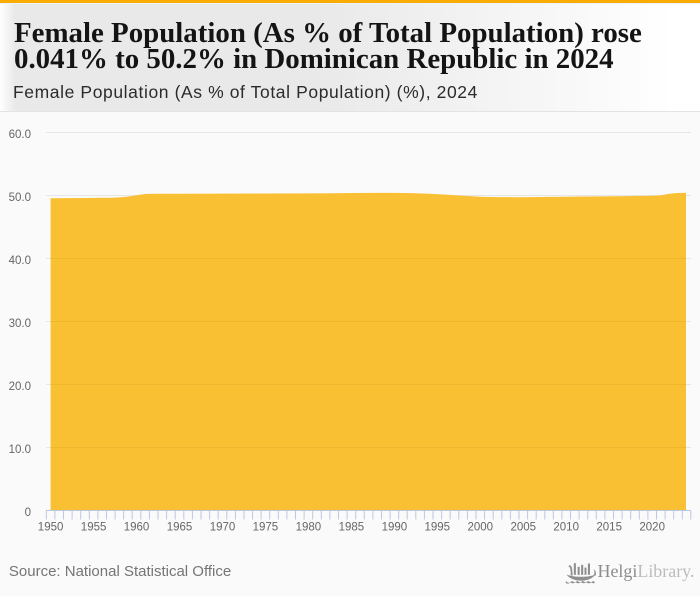 Image resolution: width=700 pixels, height=596 pixels. I want to click on svg-text: 1965, so click(180, 527).